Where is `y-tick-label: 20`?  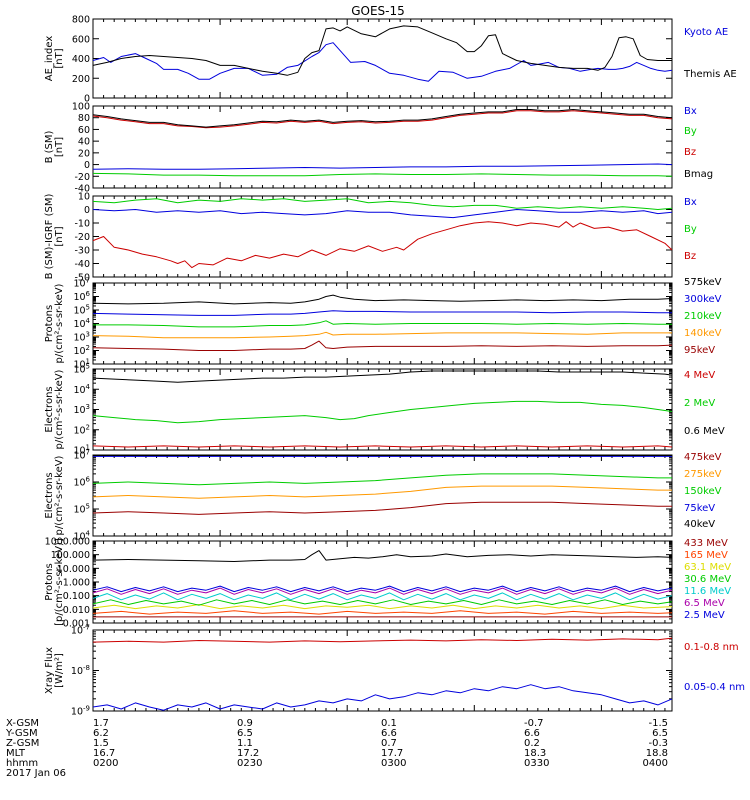 y-tick-label: 20 is located at coordinates (84, 153).